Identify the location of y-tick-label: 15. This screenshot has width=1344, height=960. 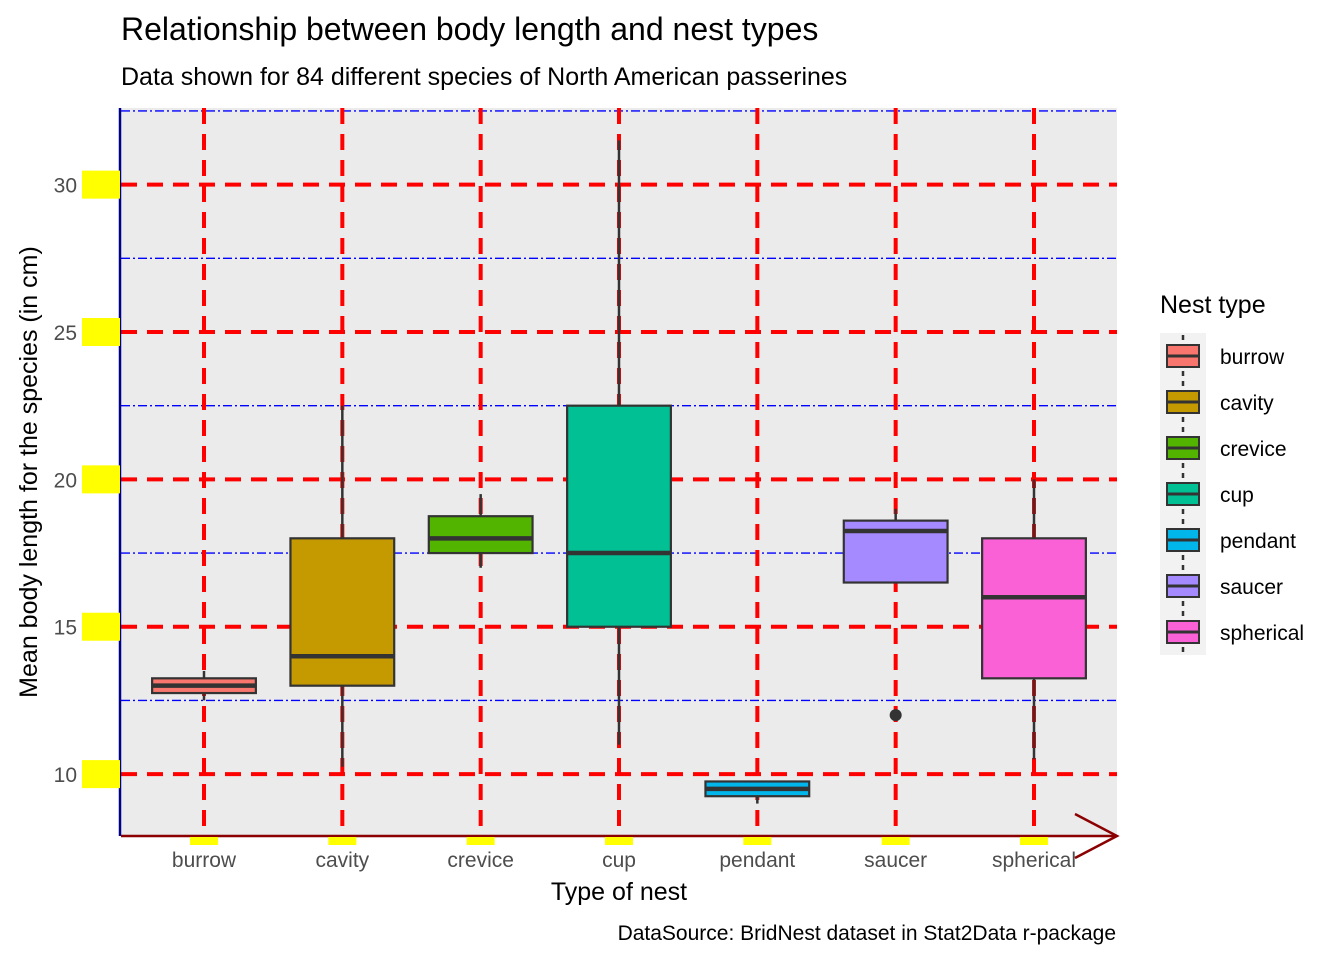
(65, 628).